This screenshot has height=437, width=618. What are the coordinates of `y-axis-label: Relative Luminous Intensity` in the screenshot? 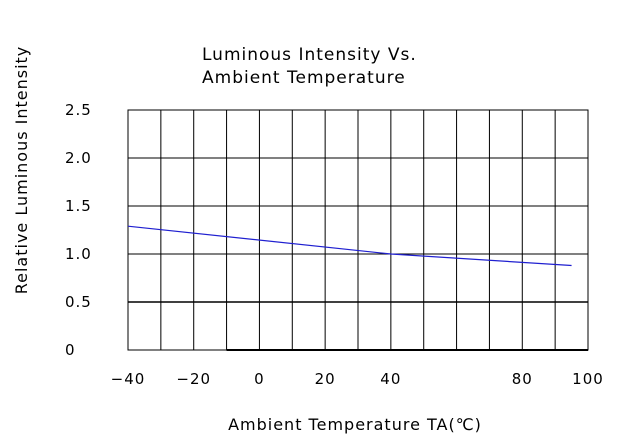 It's located at (21, 170).